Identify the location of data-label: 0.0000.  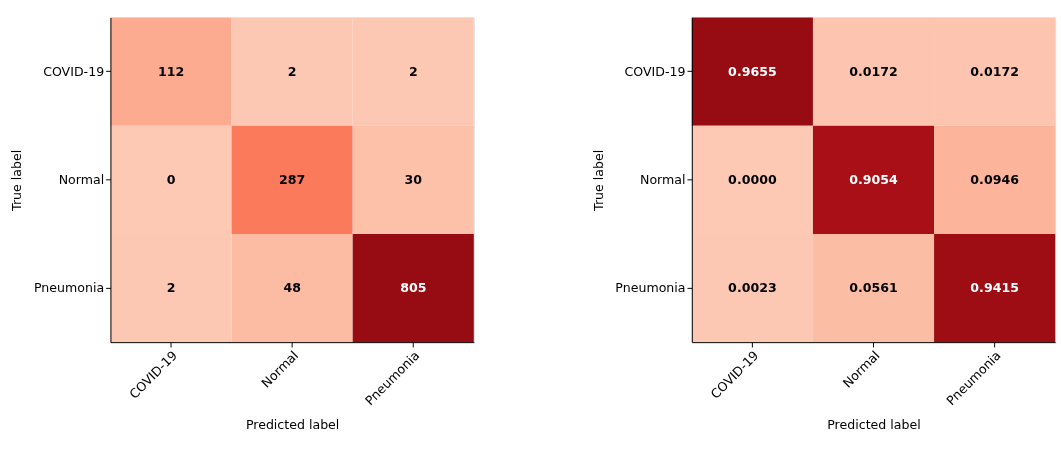
(752, 179).